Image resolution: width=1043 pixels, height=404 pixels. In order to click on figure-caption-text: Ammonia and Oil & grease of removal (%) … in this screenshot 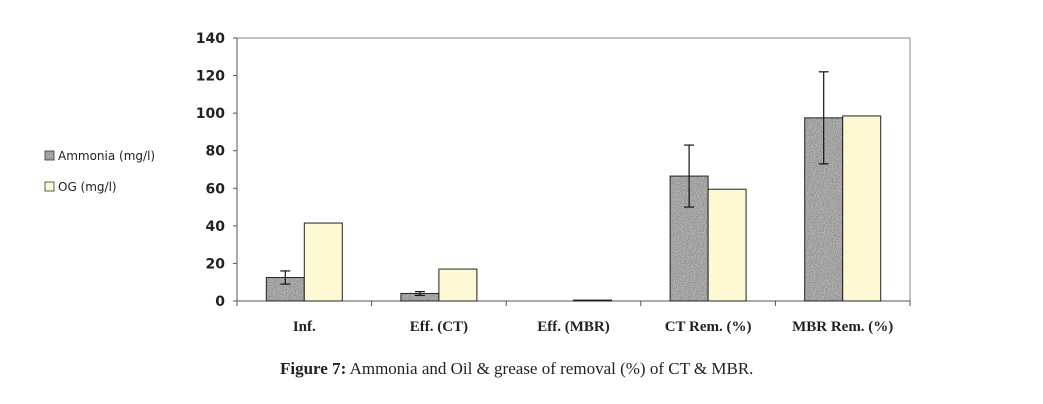, I will do `click(551, 368)`.